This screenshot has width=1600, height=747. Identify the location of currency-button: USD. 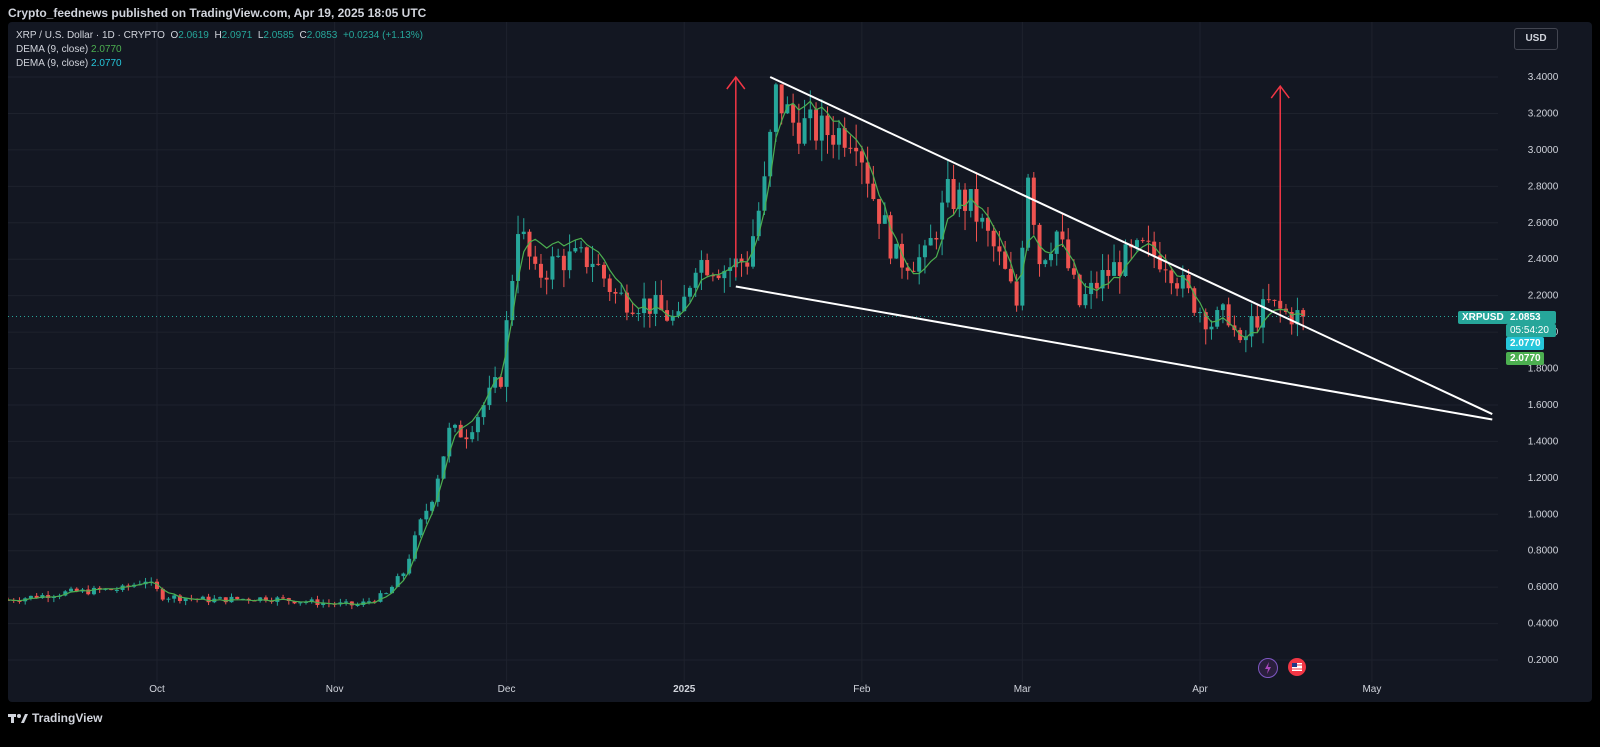
(1536, 39).